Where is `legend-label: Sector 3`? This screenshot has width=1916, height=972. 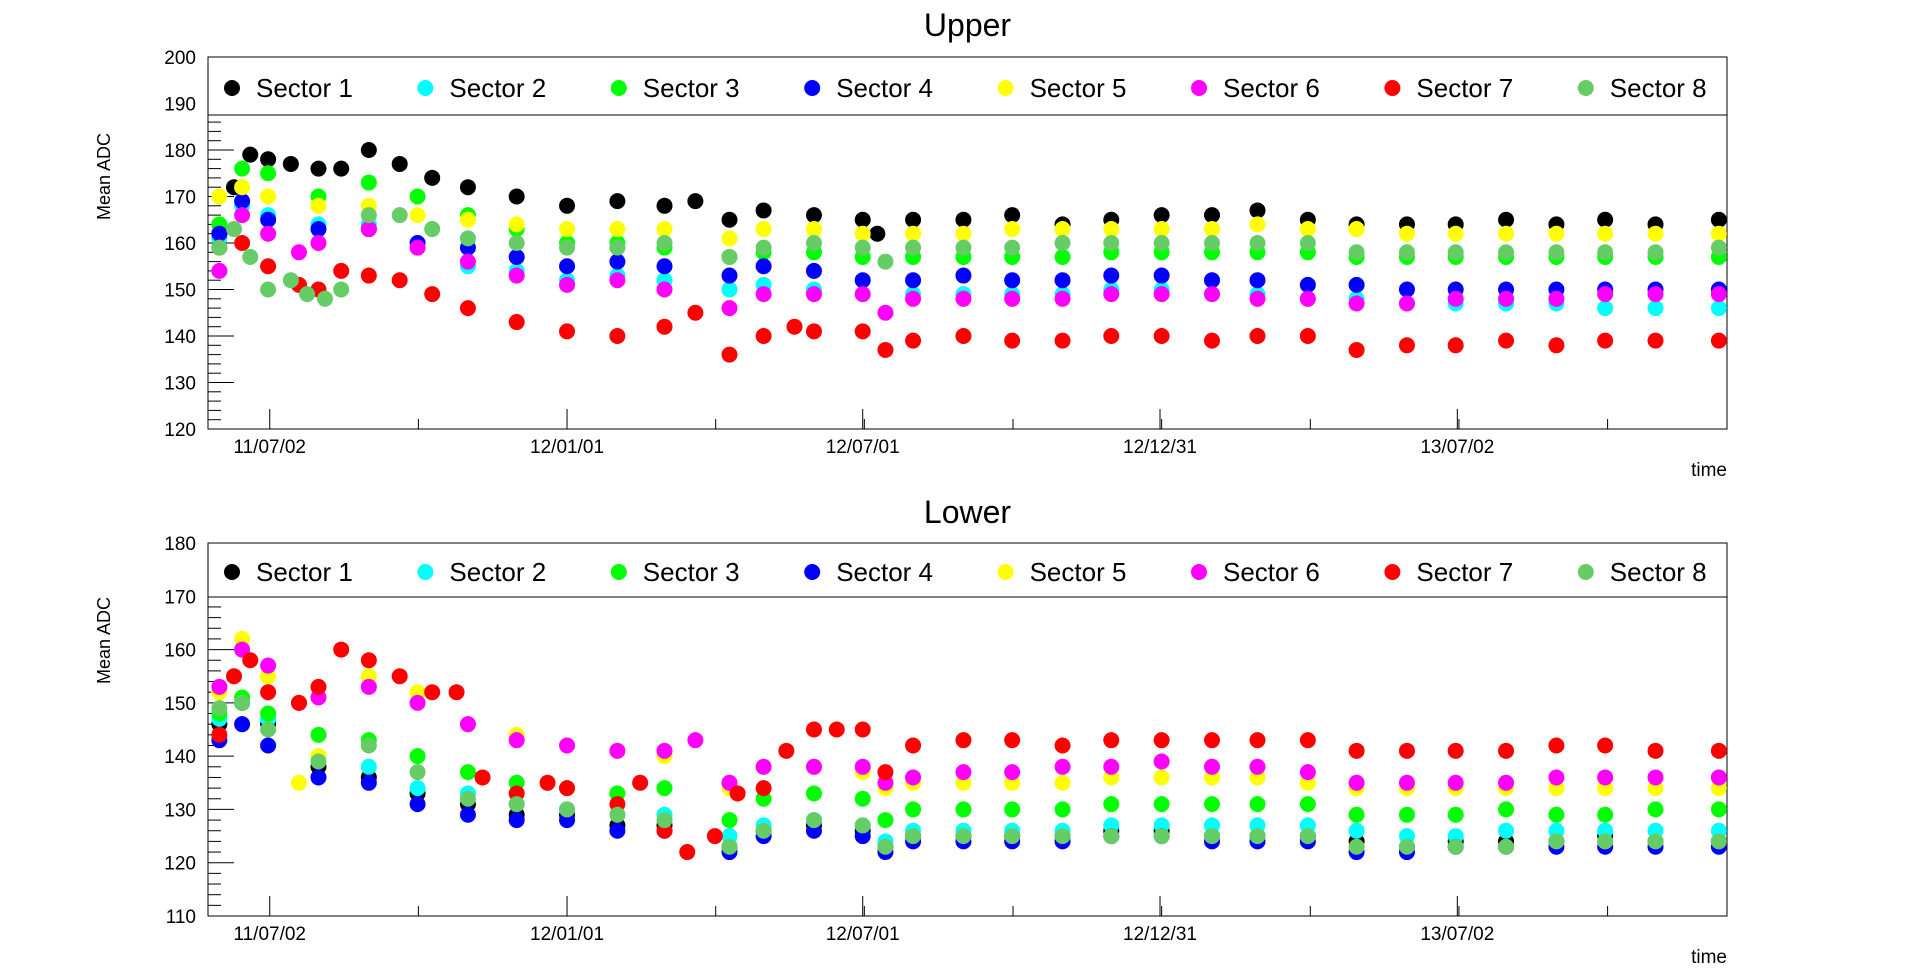
legend-label: Sector 3 is located at coordinates (691, 572).